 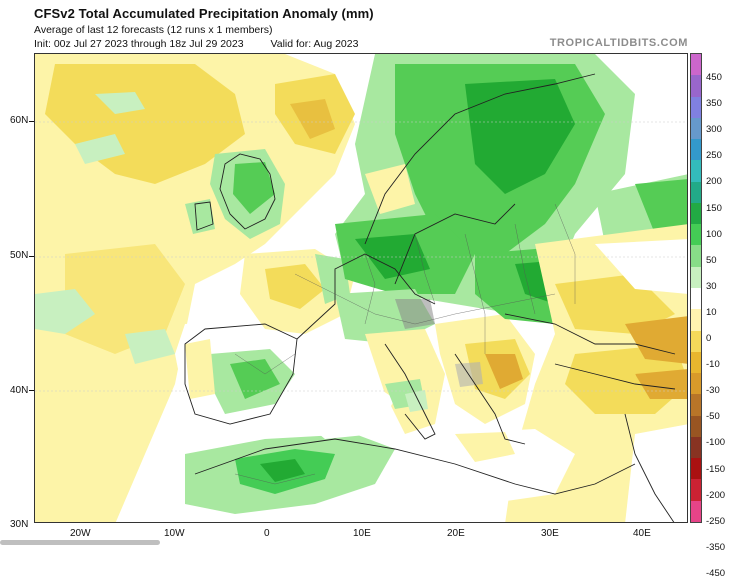 I want to click on colorbar-label: -250, so click(x=716, y=521).